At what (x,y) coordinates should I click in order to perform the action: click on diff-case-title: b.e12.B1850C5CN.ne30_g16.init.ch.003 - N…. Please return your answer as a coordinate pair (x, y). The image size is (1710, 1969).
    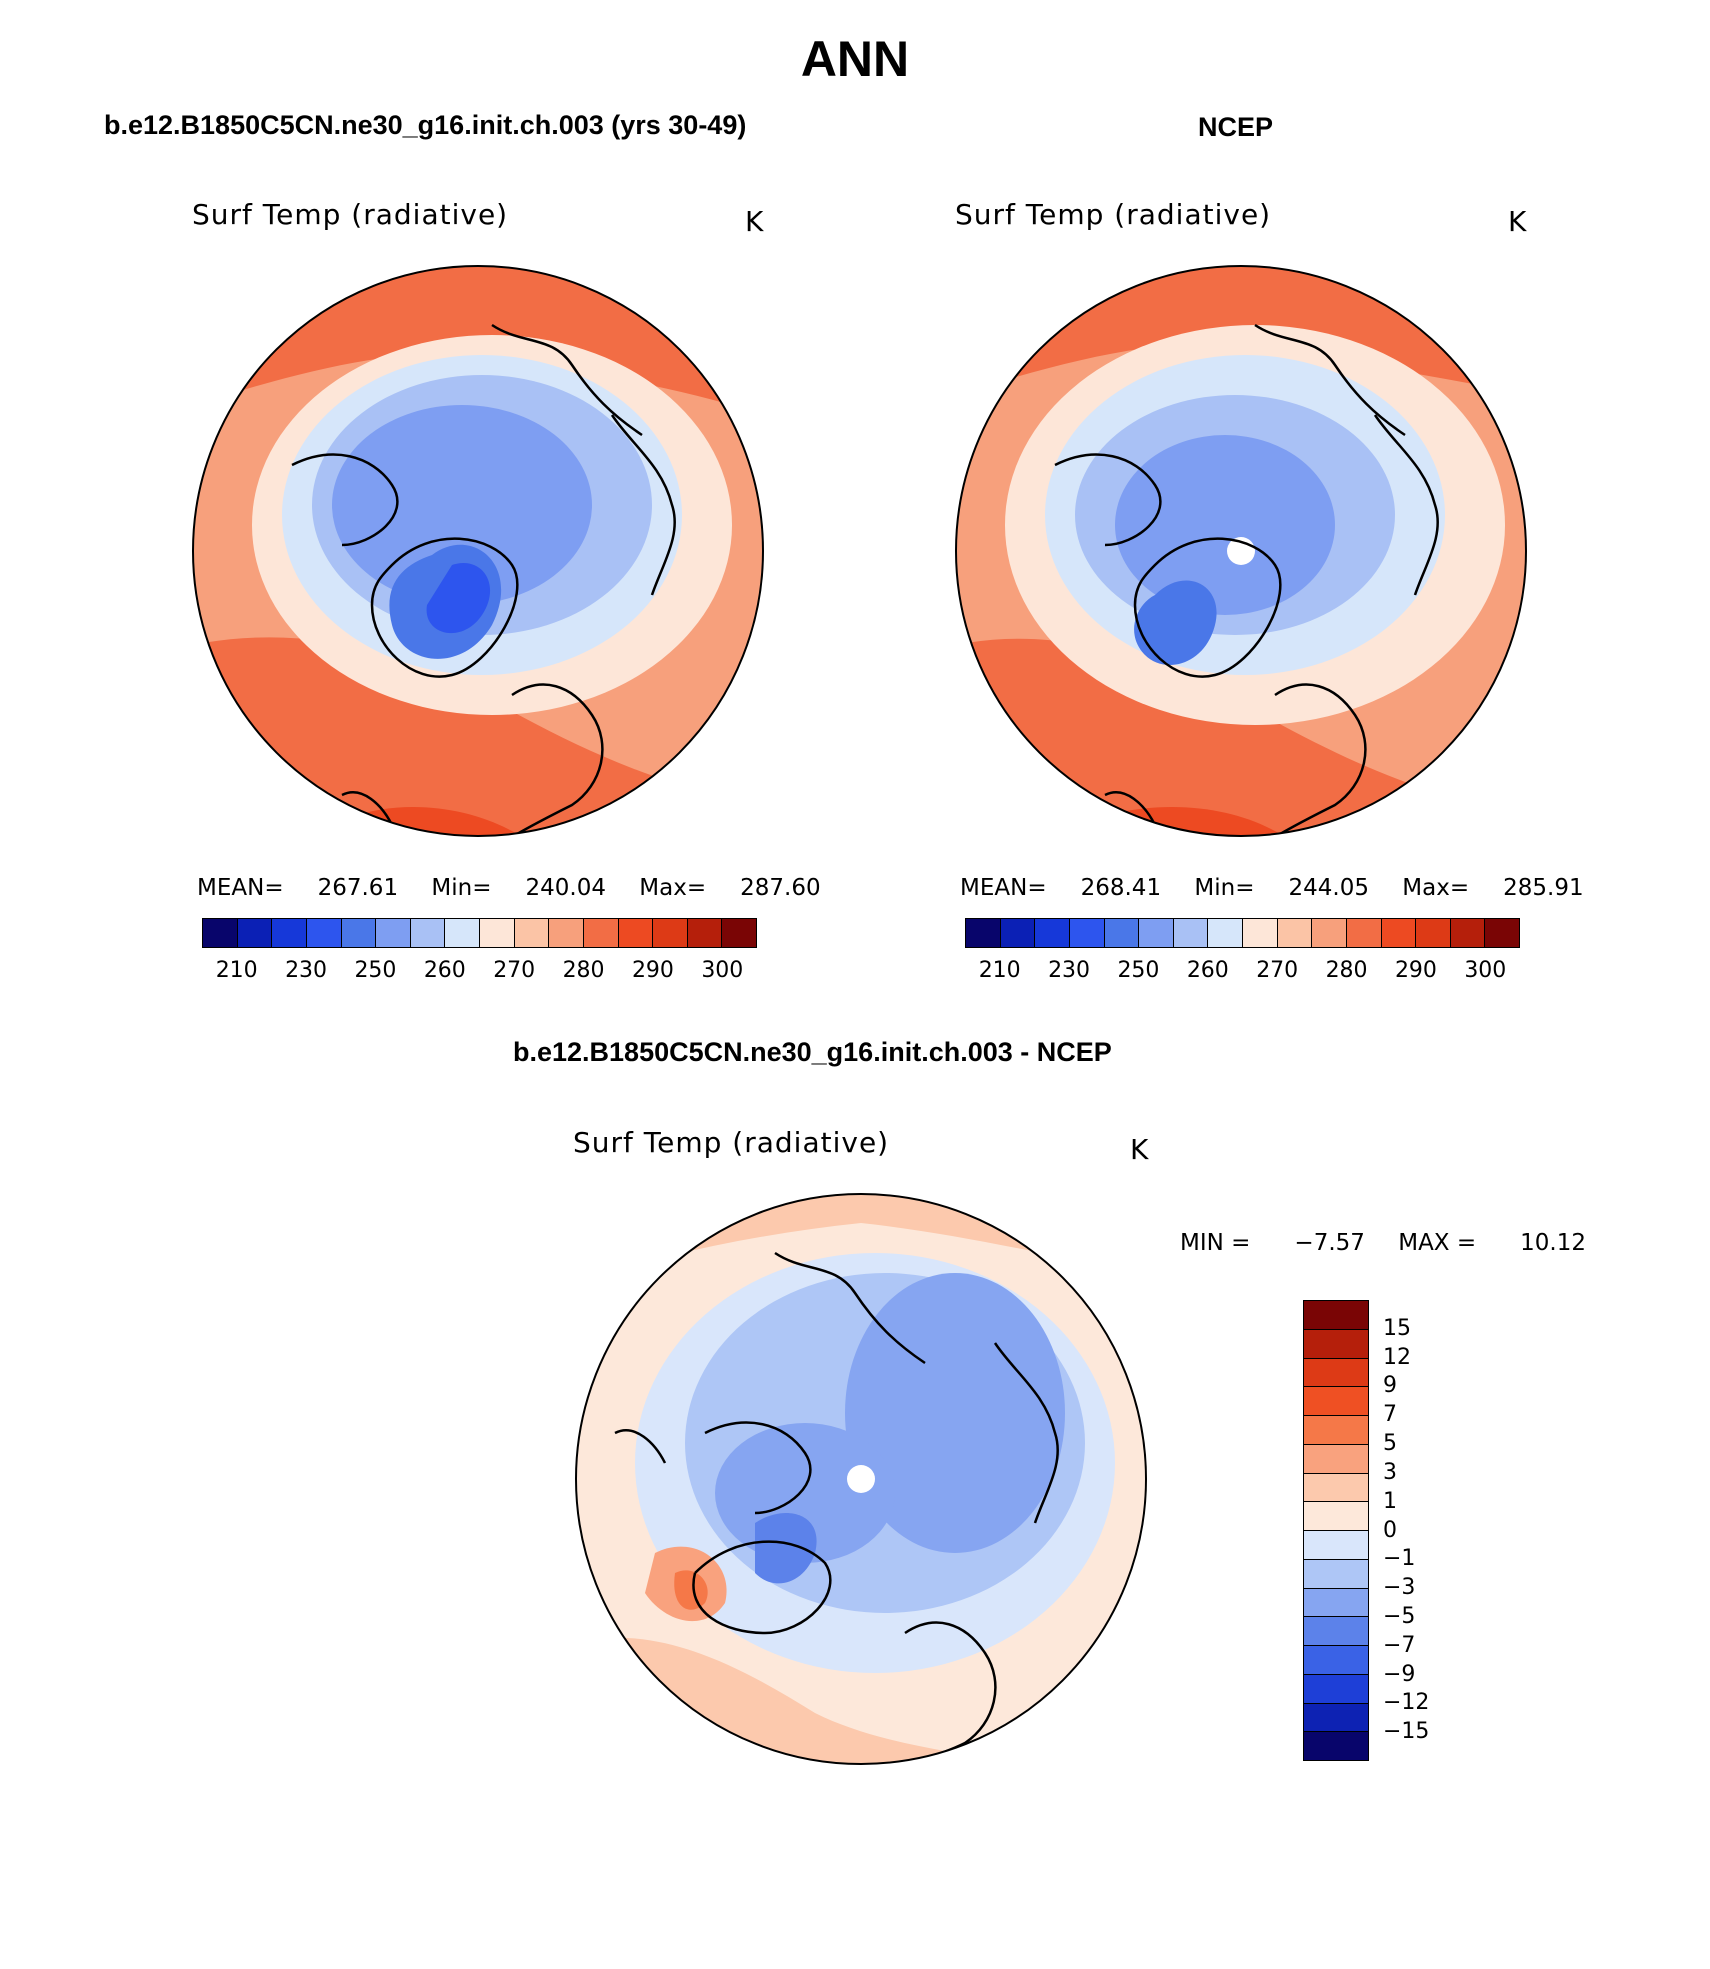
    Looking at the image, I should click on (812, 1052).